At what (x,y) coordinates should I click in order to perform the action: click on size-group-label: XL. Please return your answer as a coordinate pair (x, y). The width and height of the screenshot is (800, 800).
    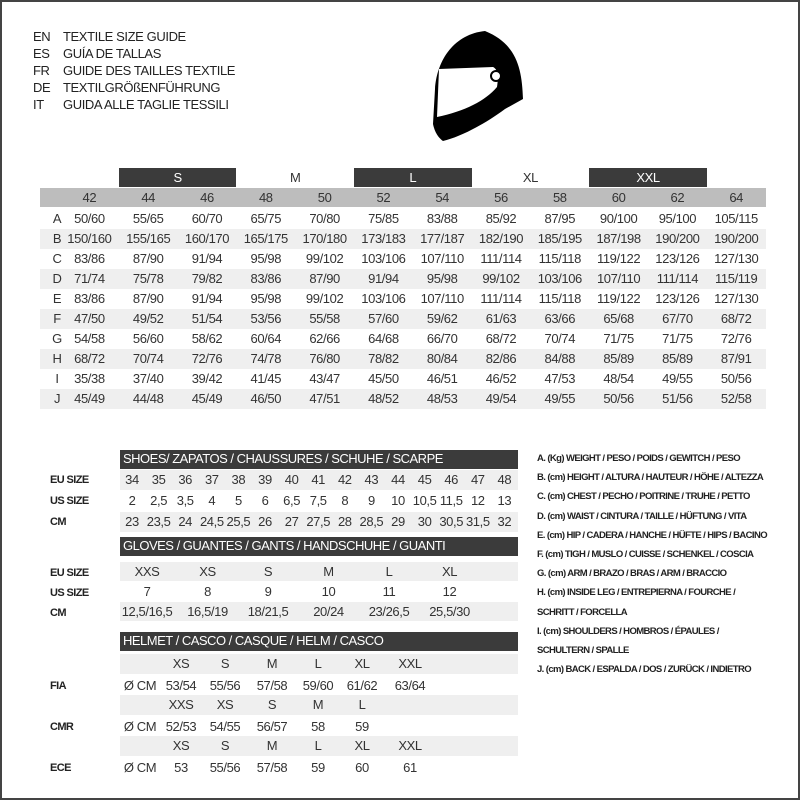
    Looking at the image, I should click on (530, 177).